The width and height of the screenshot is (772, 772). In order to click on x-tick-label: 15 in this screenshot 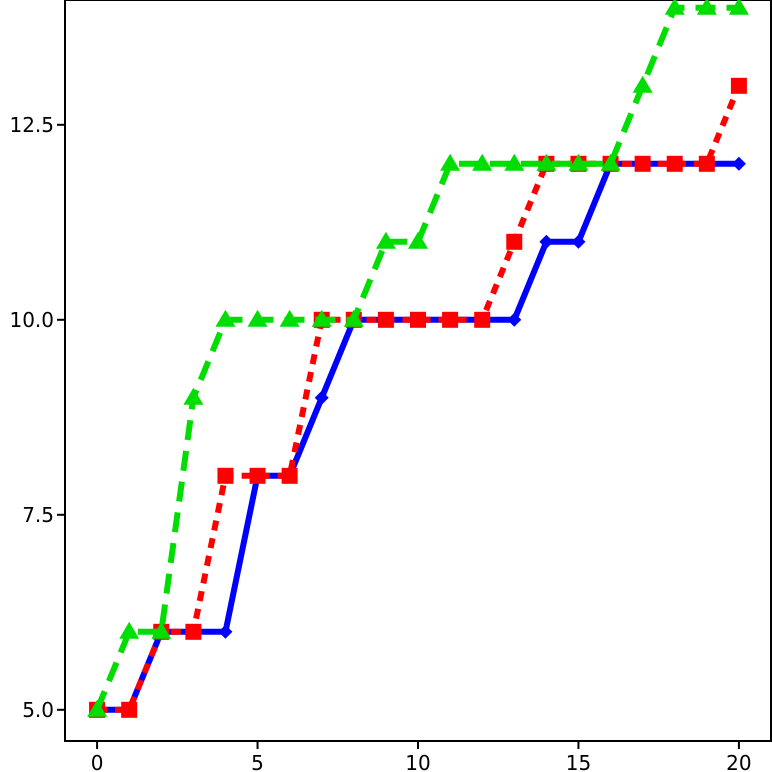, I will do `click(578, 761)`.